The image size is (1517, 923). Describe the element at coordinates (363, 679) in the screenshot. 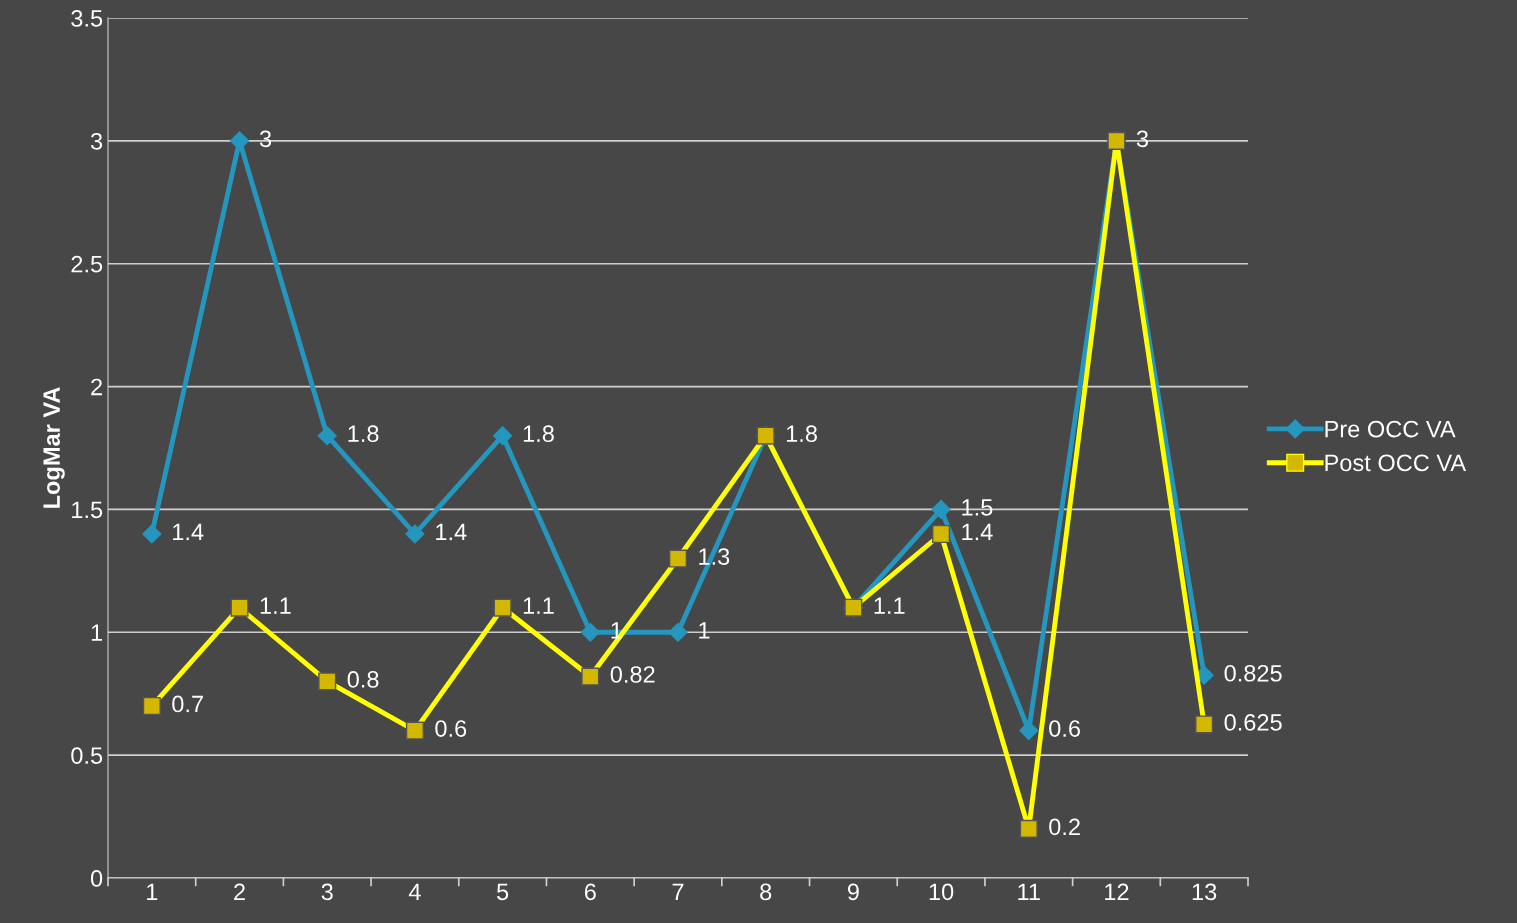

I see `data-label: 0.8` at that location.